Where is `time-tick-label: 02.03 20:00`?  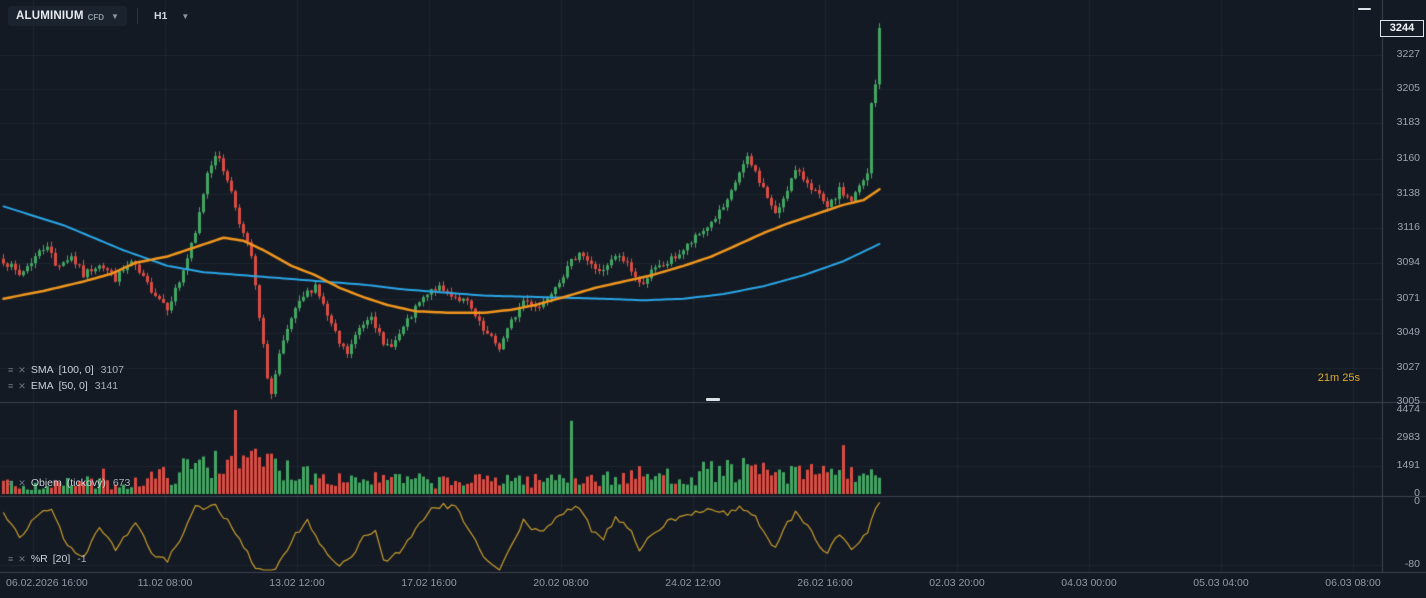
time-tick-label: 02.03 20:00 is located at coordinates (957, 583).